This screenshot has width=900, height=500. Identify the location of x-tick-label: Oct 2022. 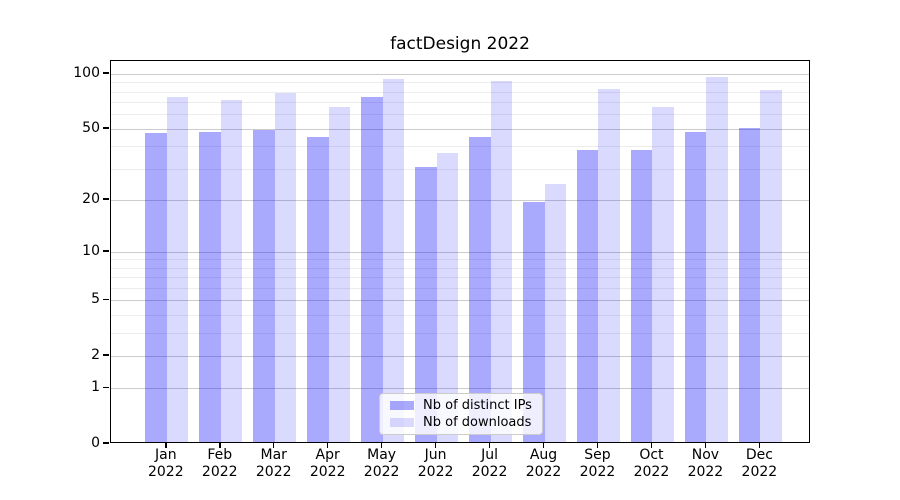
(651, 464).